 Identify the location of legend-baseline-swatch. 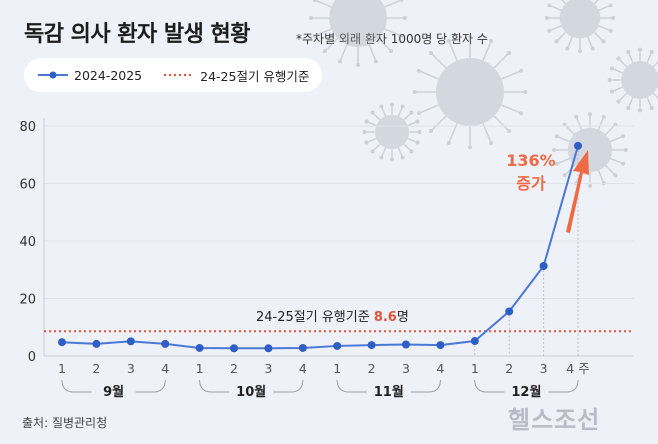
(179, 75).